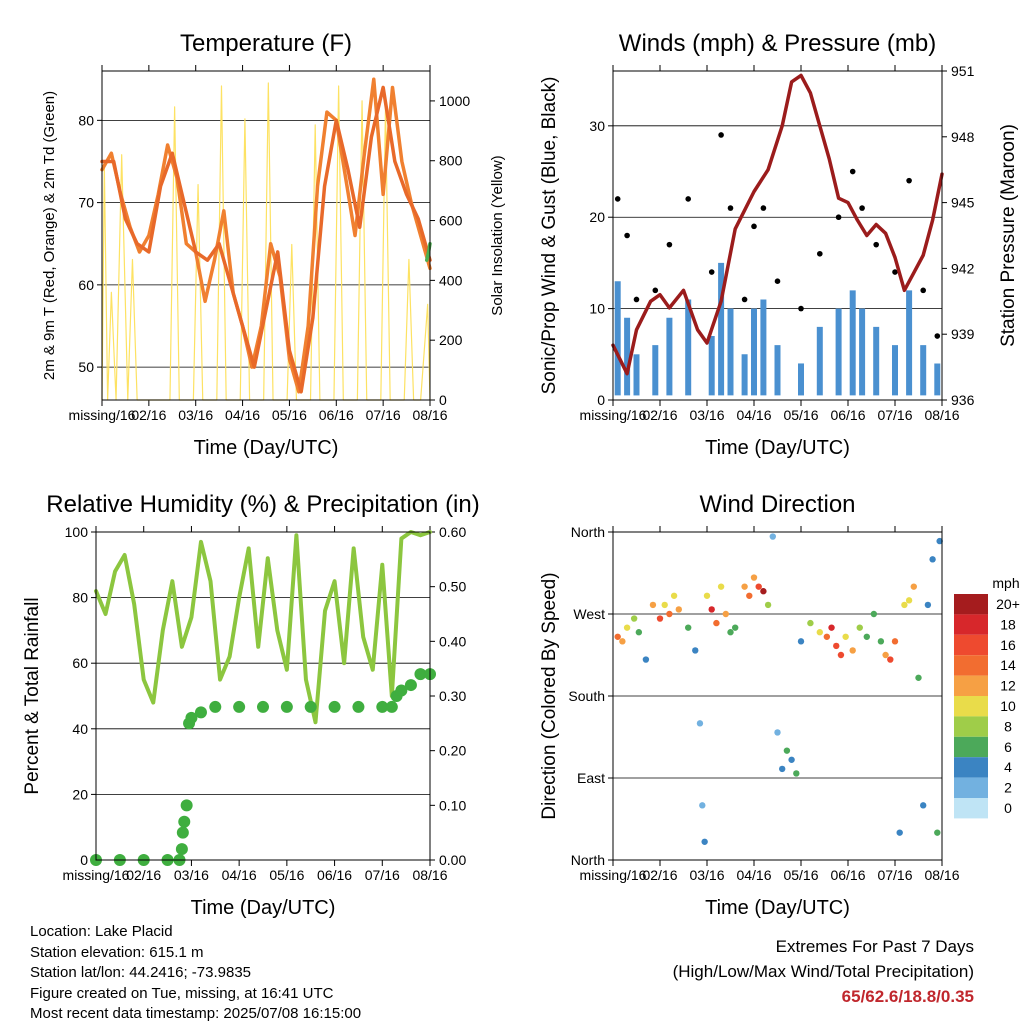 This screenshot has width=1024, height=1025. Describe the element at coordinates (588, 532) in the screenshot. I see `ytick-label-3-4: North` at that location.